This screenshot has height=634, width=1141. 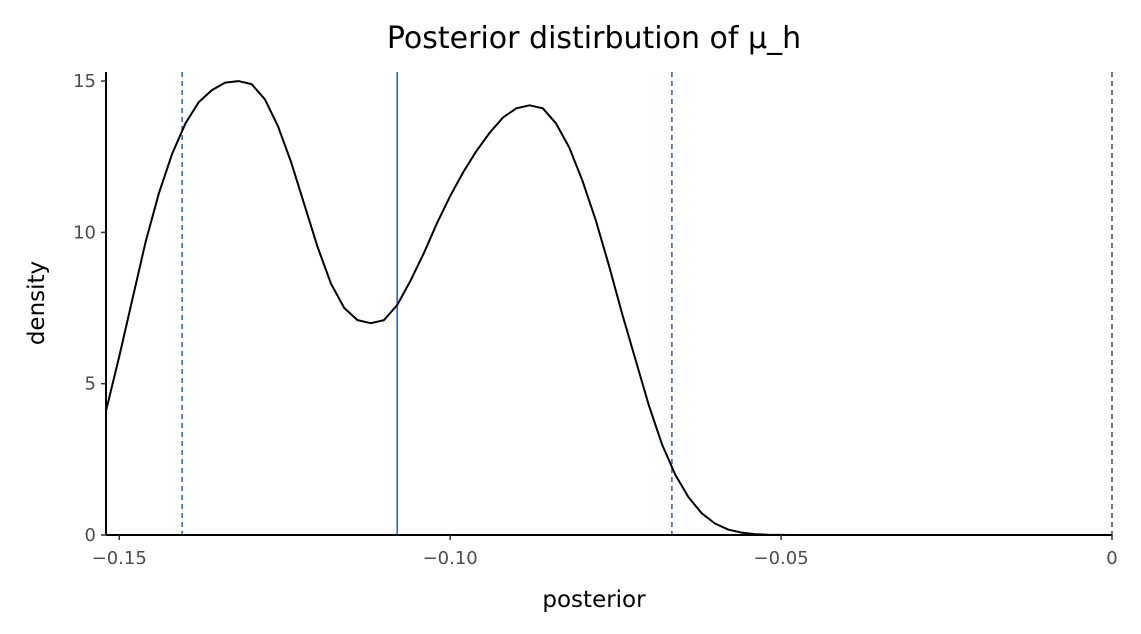 What do you see at coordinates (594, 38) in the screenshot?
I see `chart-title: Posterior distirbution of μ_h` at bounding box center [594, 38].